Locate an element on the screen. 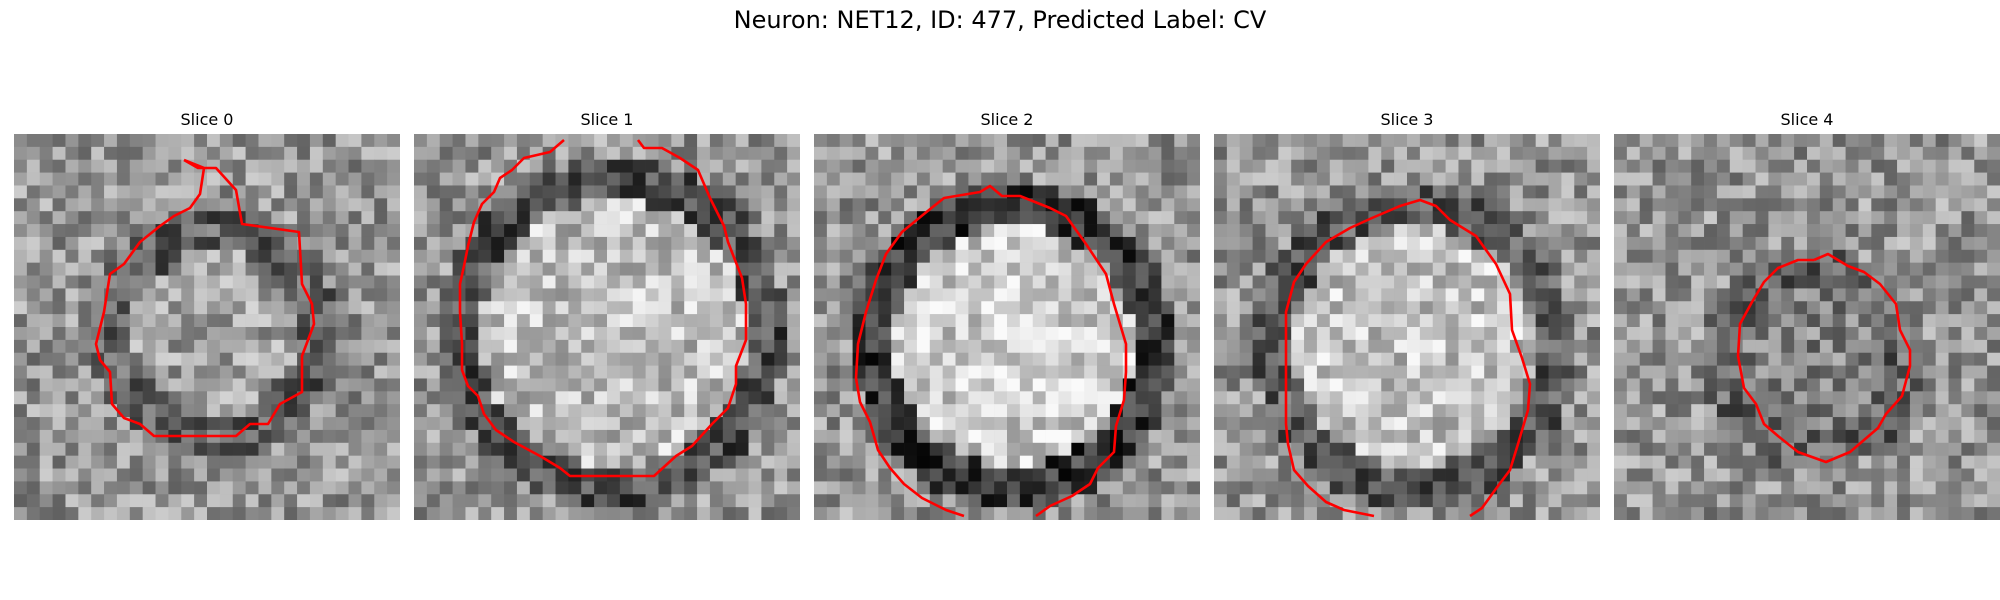 This screenshot has height=600, width=2000. slice-panel-2: Slice 2 is located at coordinates (1007, 314).